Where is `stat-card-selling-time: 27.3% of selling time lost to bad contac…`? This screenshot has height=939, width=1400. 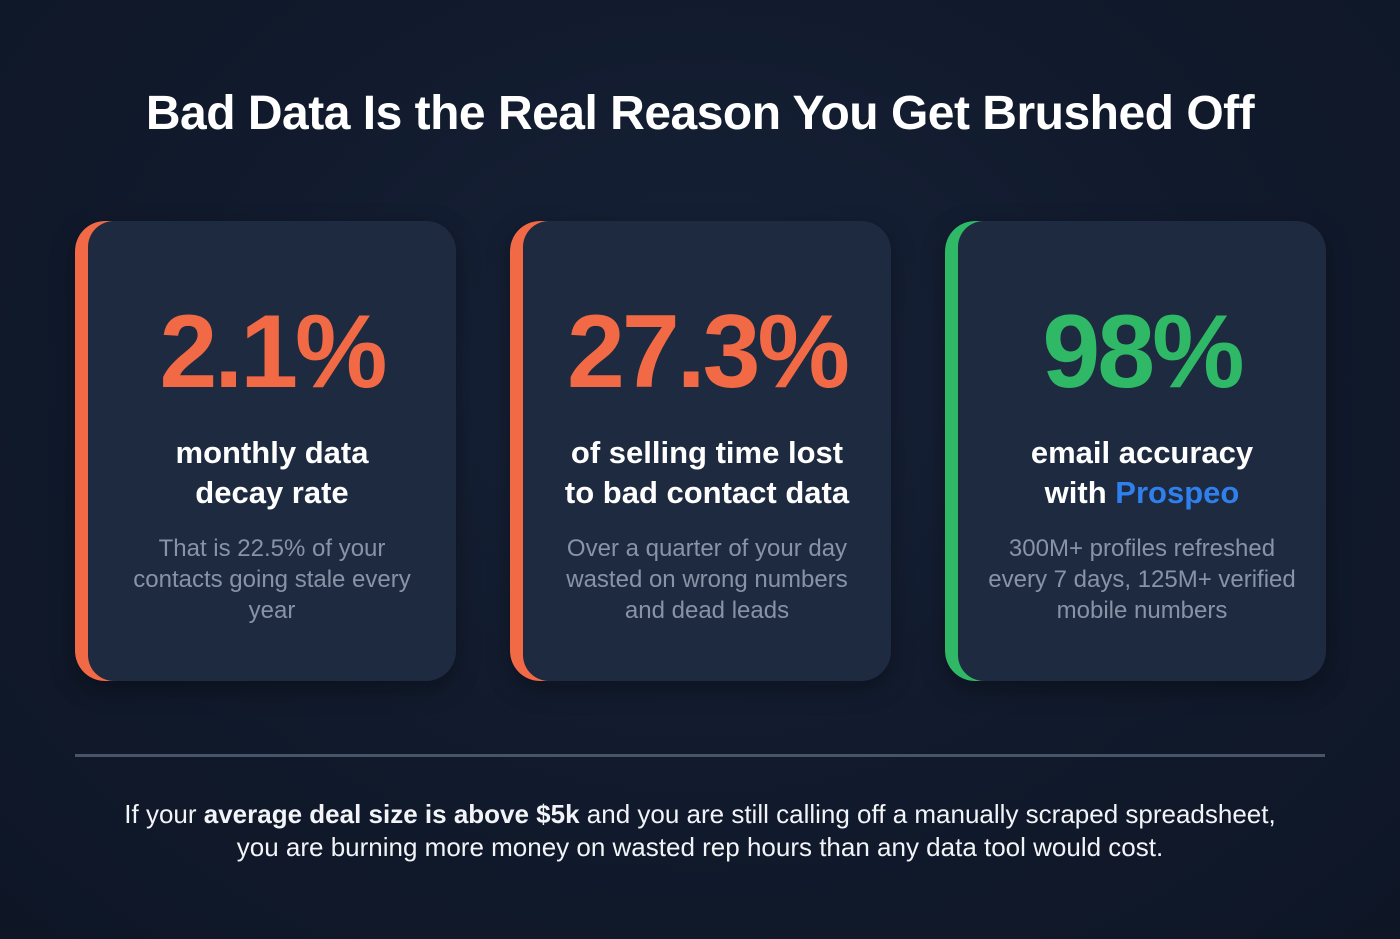
stat-card-selling-time: 27.3% of selling time lost to bad contac… is located at coordinates (700, 451).